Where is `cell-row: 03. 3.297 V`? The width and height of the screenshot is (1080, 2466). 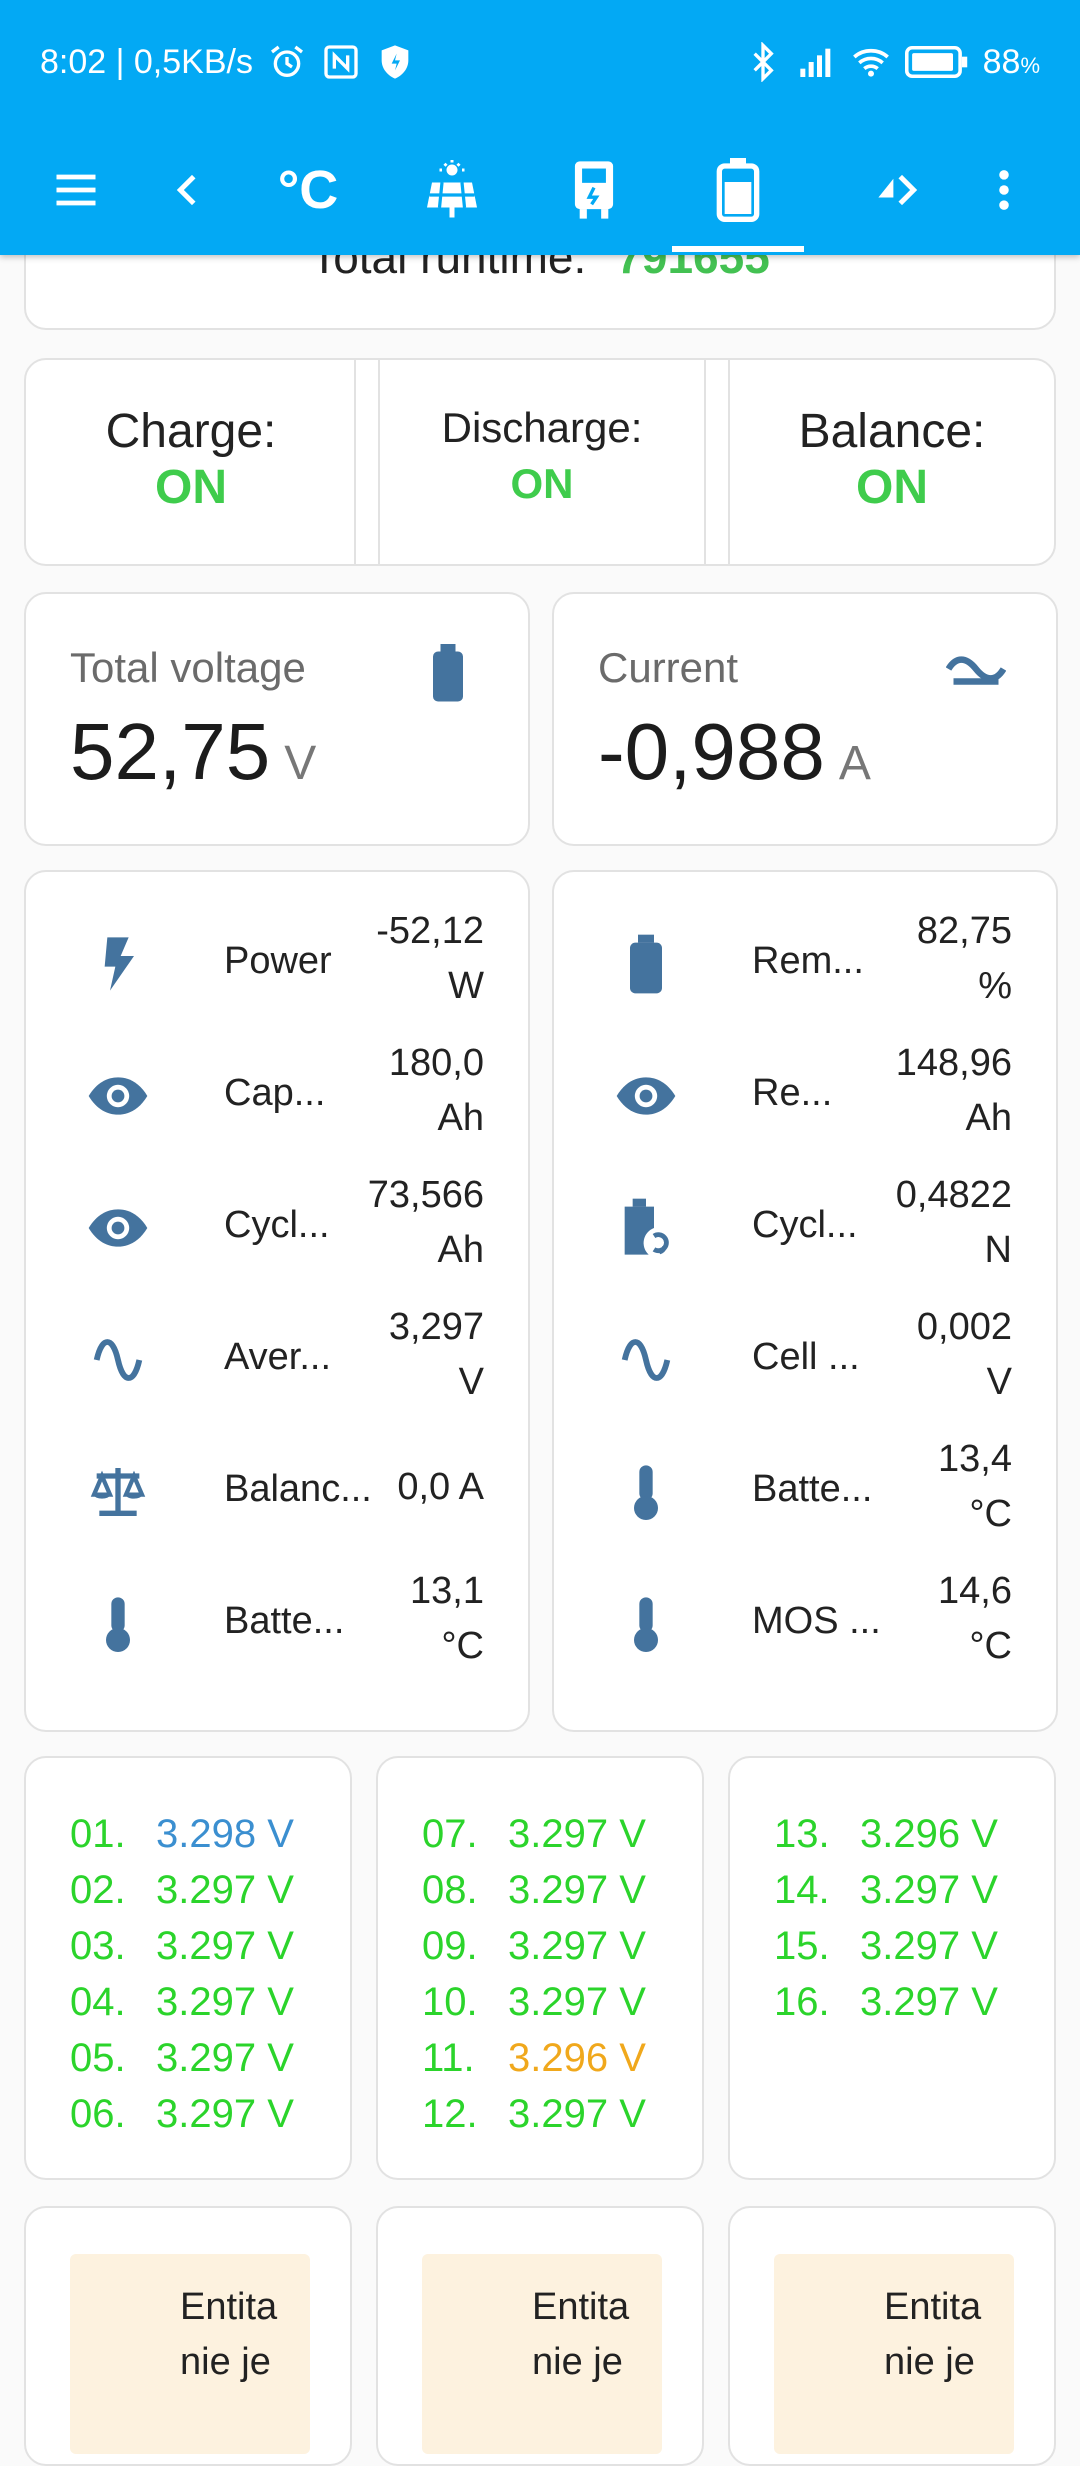
cell-row: 03. 3.297 V is located at coordinates (182, 1946).